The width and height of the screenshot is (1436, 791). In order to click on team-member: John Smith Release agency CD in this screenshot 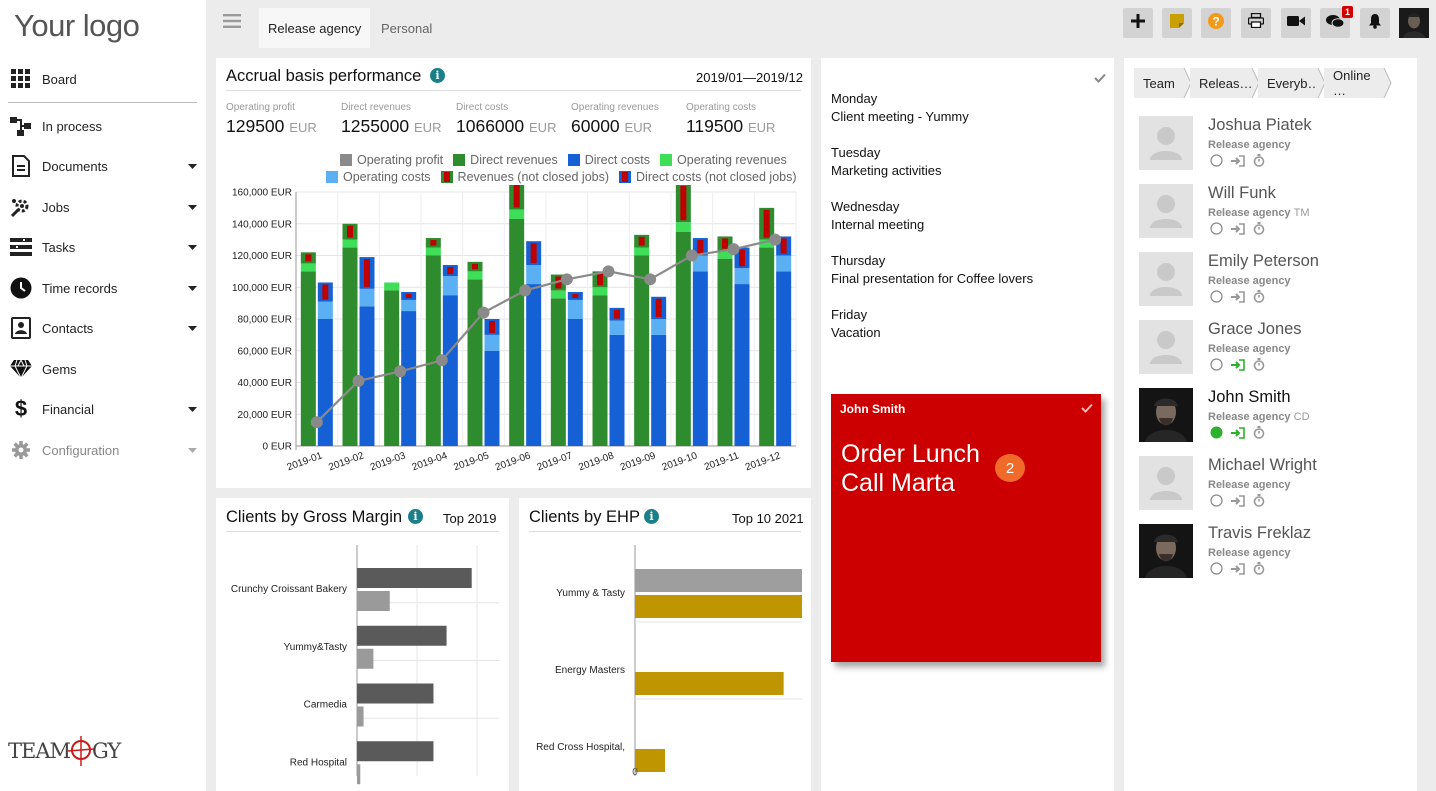, I will do `click(1274, 416)`.